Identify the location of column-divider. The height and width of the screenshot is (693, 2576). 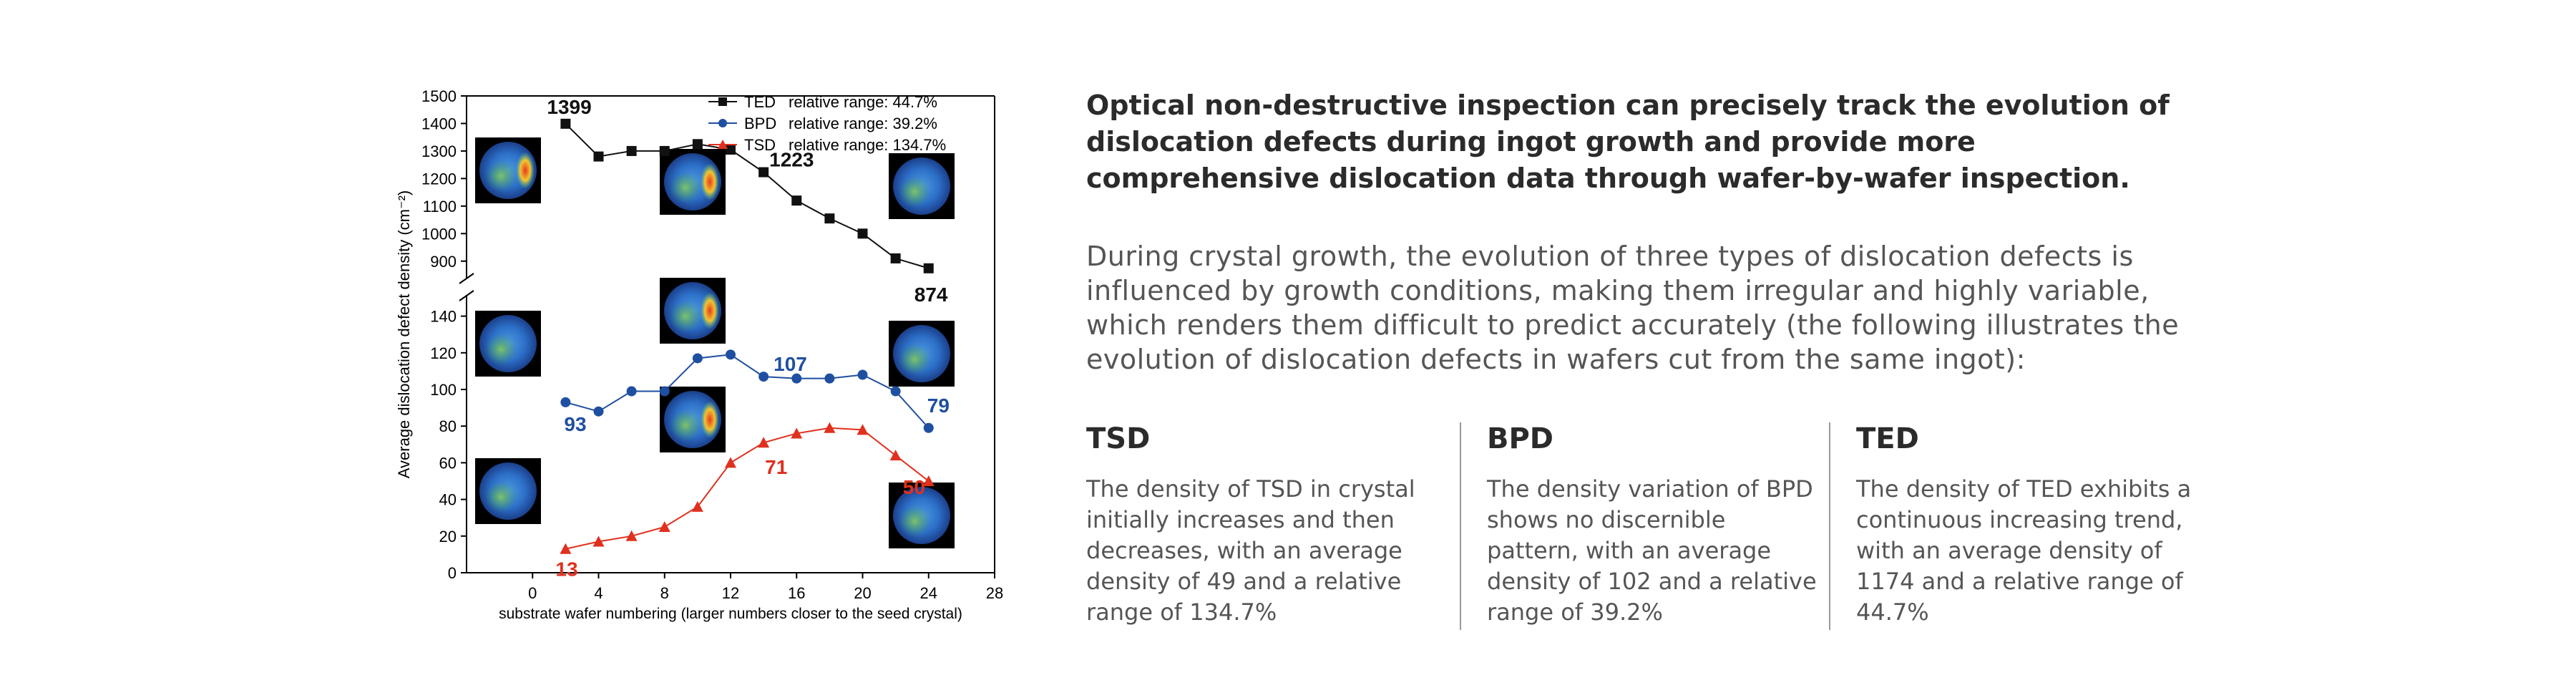
(1830, 526).